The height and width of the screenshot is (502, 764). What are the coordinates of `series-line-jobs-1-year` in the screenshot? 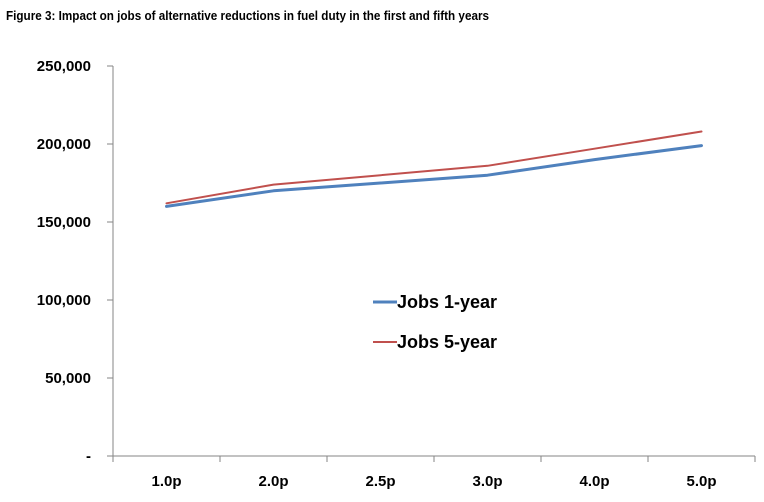 It's located at (434, 176).